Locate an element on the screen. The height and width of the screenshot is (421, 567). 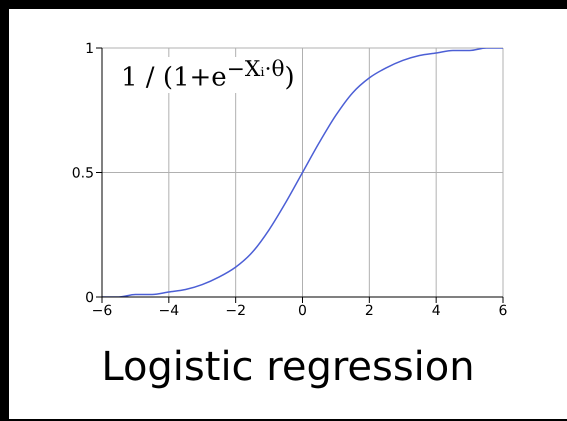
y-tick-label: 0.5 is located at coordinates (83, 173).